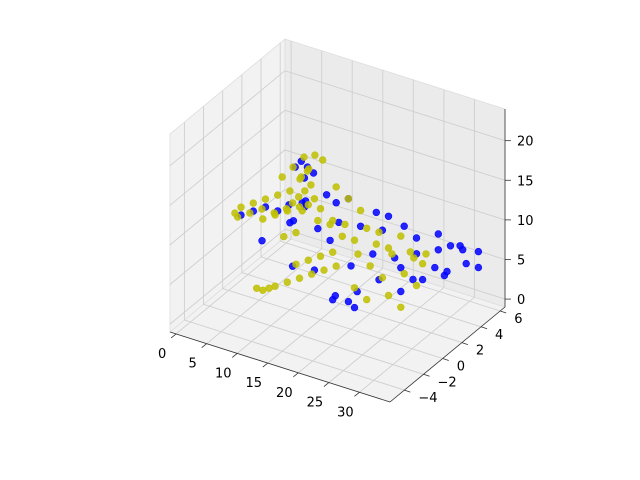 This screenshot has height=480, width=640. Describe the element at coordinates (315, 403) in the screenshot. I see `x-tick-label: 25` at that location.